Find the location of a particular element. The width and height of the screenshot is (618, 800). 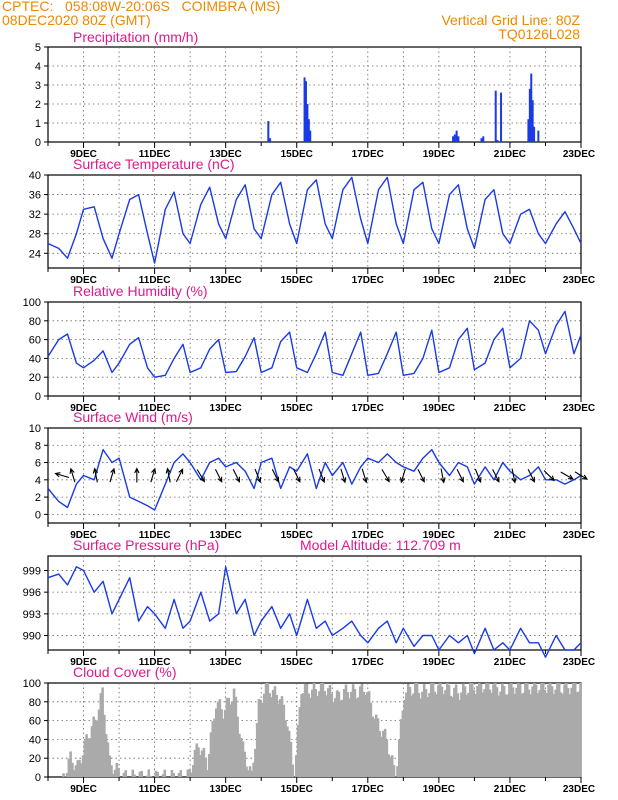

panel-6-ytick-label: 100 is located at coordinates (32, 684).